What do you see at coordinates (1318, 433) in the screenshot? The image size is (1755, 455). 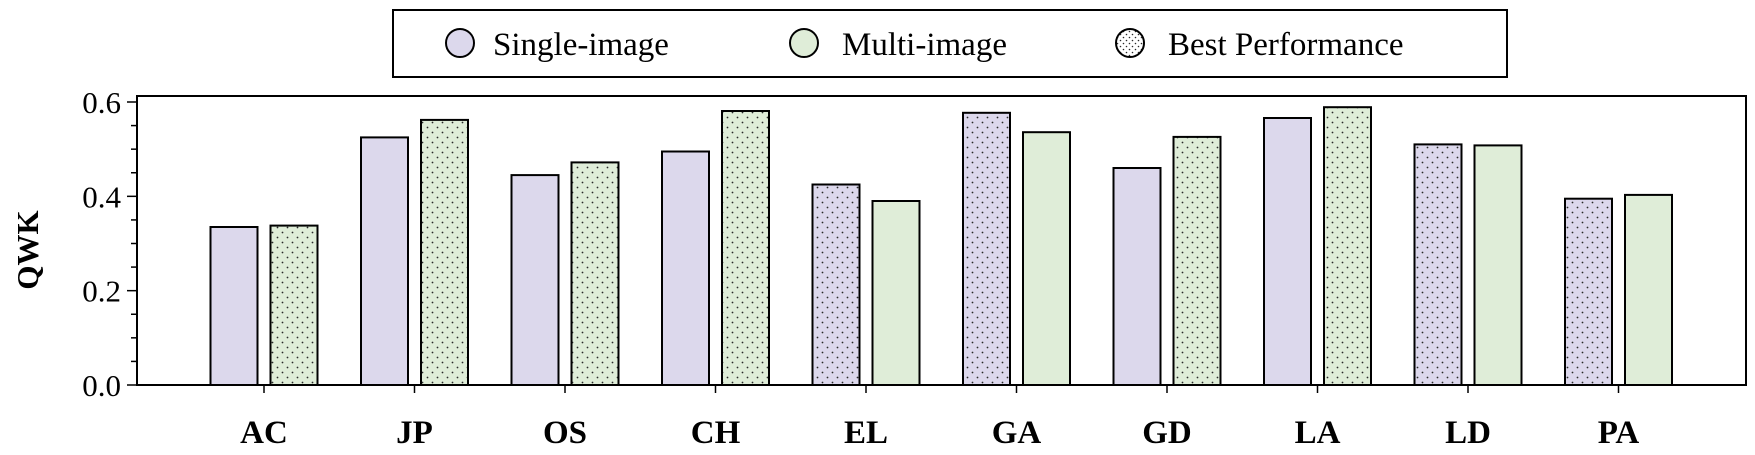 I see `x-tick-label-la: LA` at bounding box center [1318, 433].